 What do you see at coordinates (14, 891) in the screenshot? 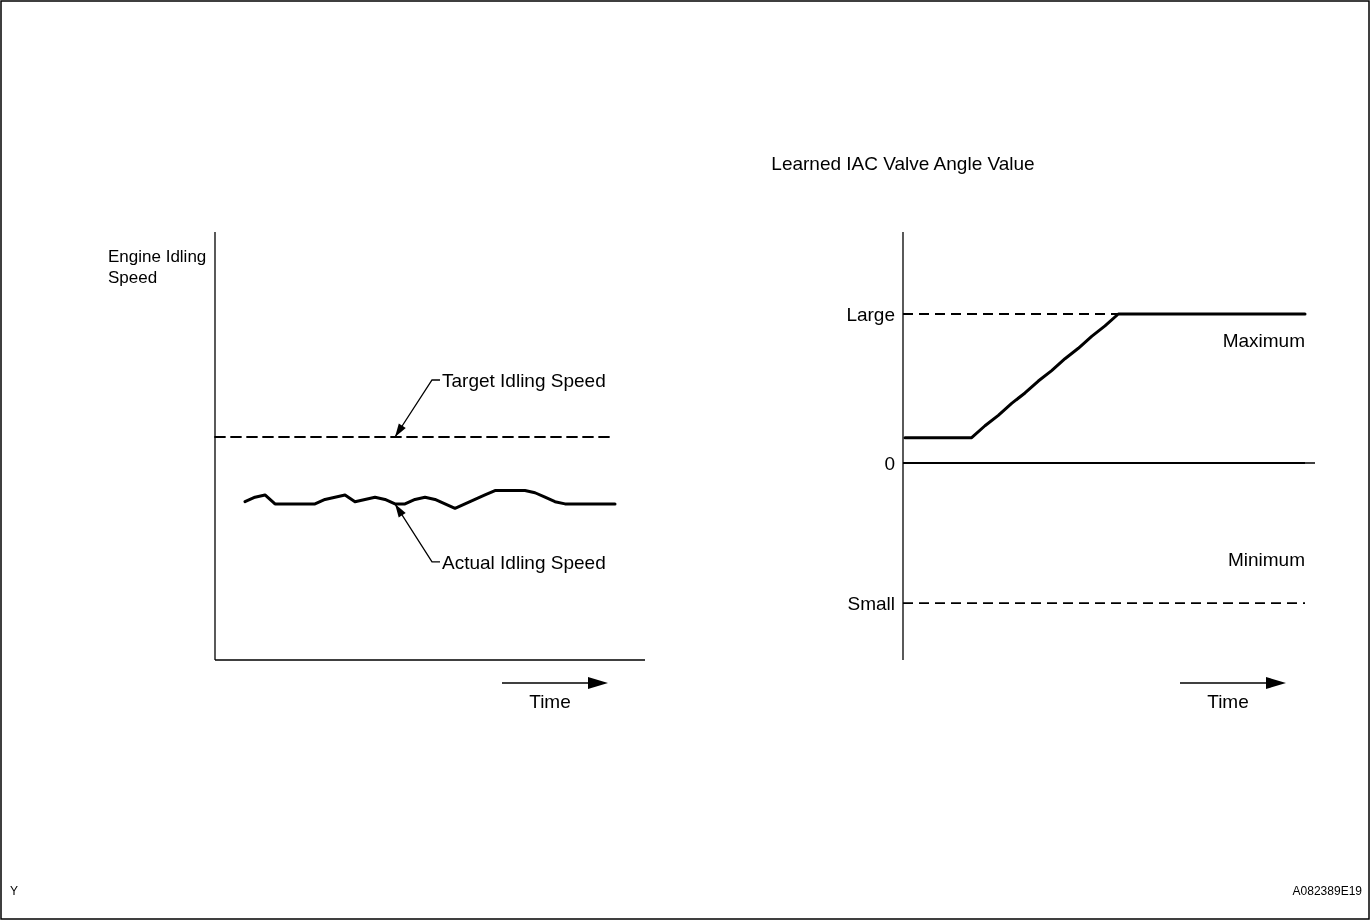
I see `text: Y` at bounding box center [14, 891].